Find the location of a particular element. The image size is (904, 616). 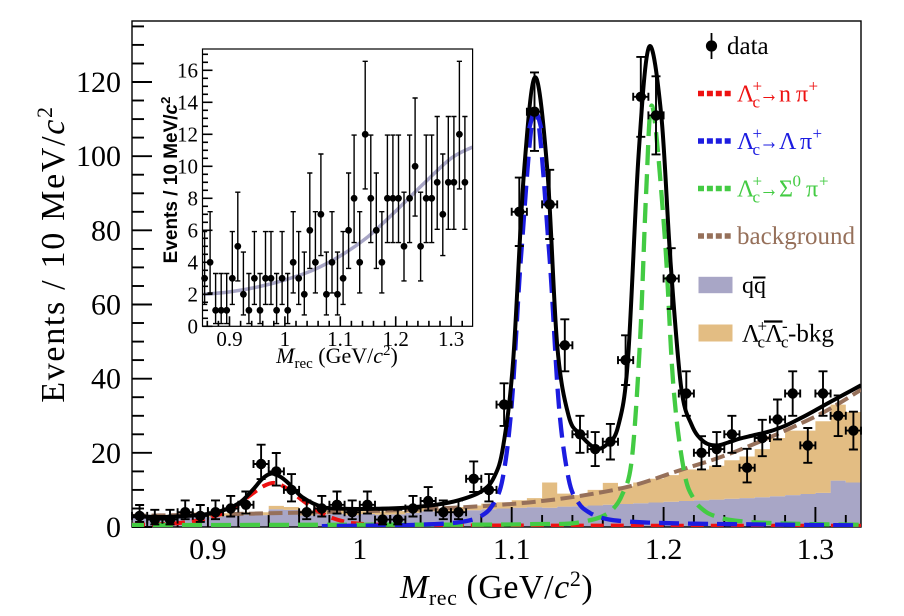

svg-text: -bkg is located at coordinates (811, 334).